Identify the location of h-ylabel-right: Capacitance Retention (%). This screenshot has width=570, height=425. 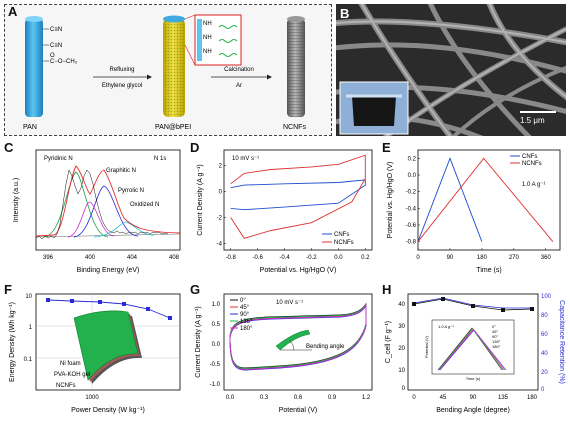
(561, 342).